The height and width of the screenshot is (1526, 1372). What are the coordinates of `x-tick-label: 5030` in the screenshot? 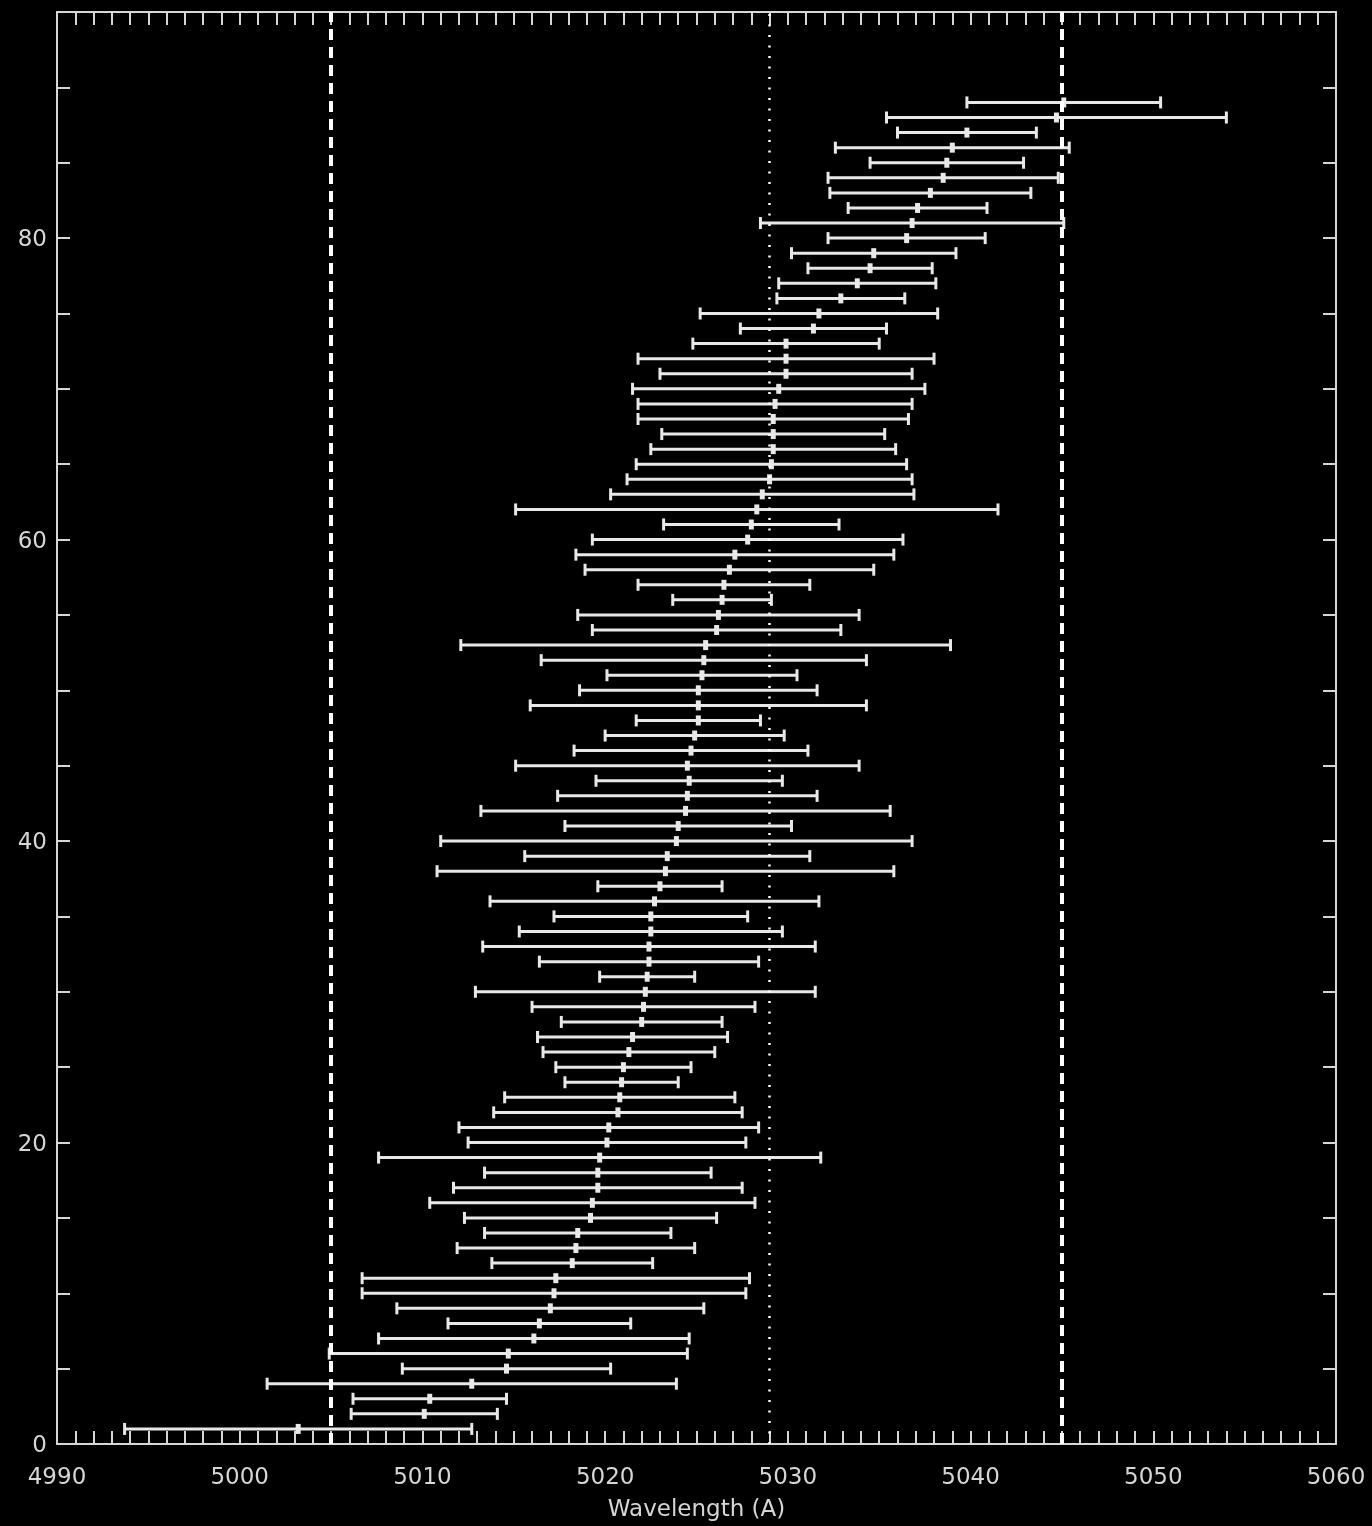 It's located at (788, 1475).